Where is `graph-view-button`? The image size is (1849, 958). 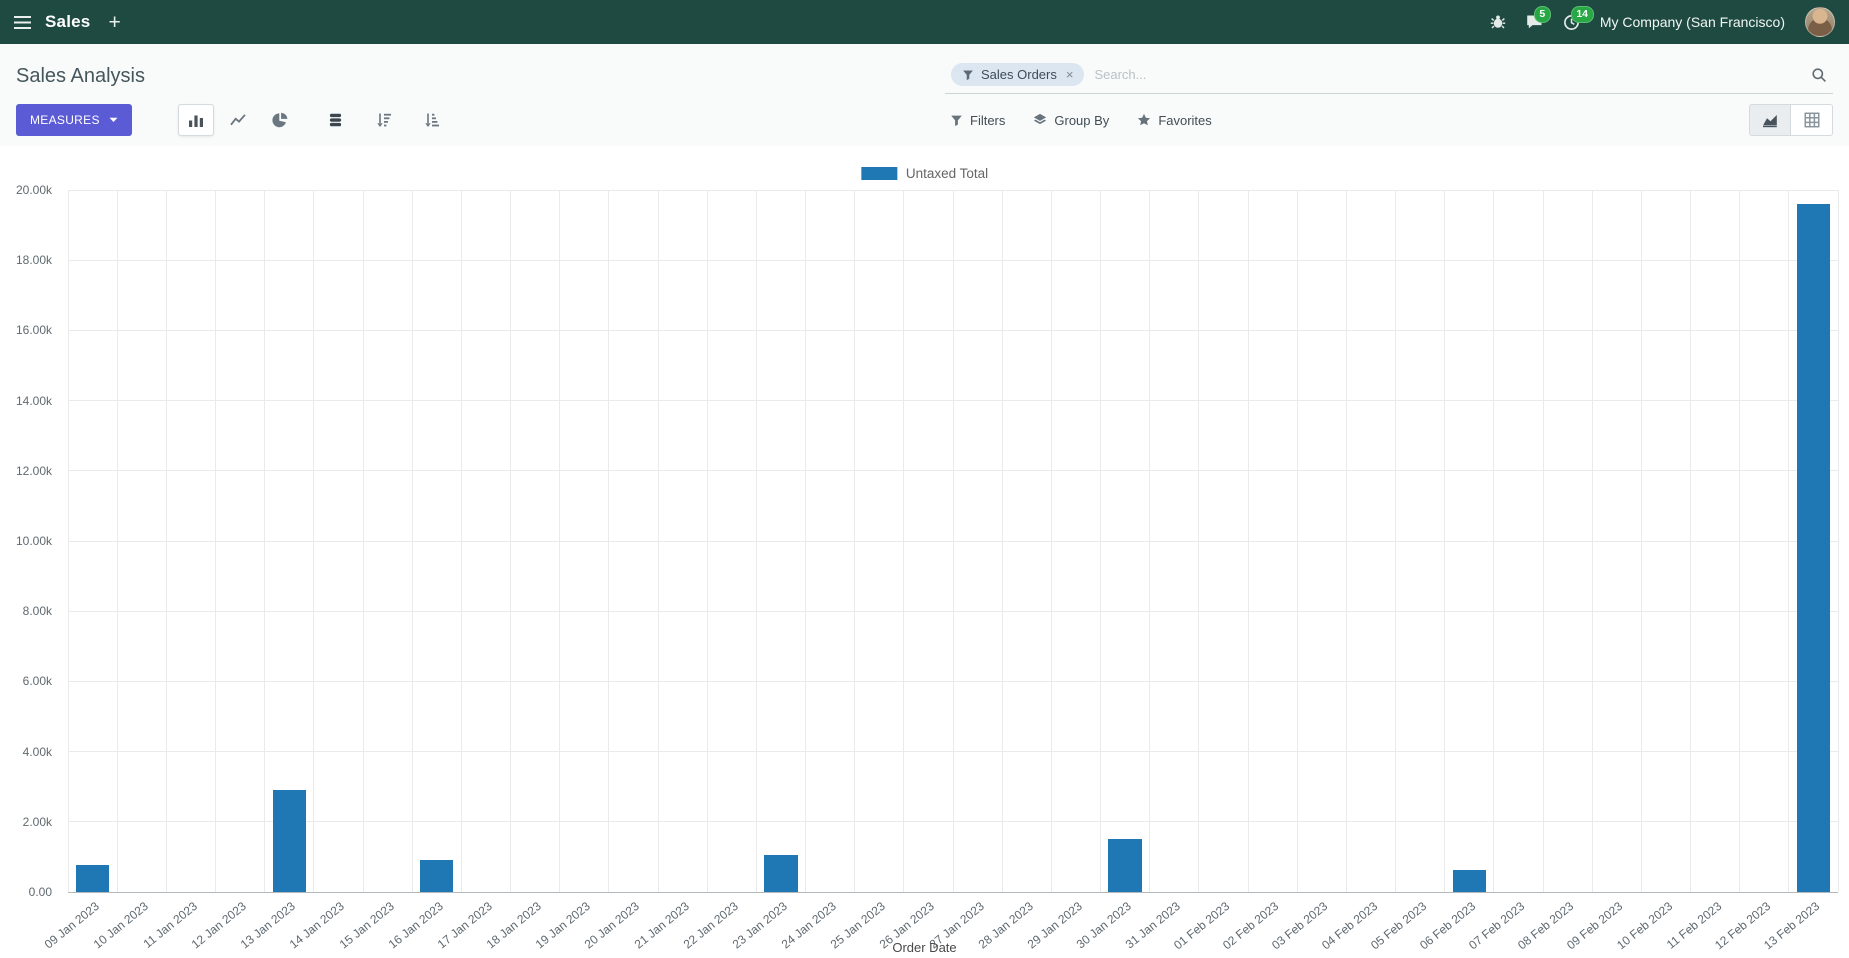
graph-view-button is located at coordinates (1770, 120).